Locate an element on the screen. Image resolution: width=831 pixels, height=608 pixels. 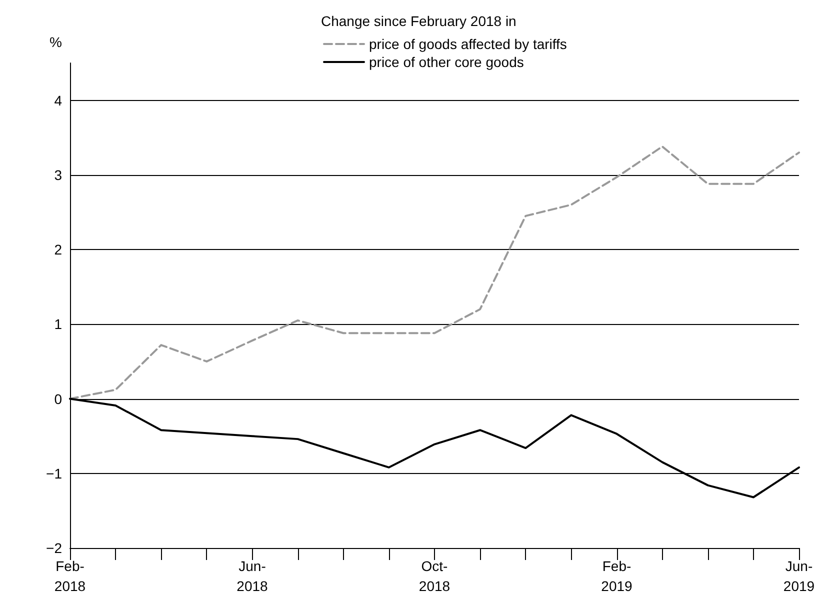
y-tick-label: 4 is located at coordinates (58, 100).